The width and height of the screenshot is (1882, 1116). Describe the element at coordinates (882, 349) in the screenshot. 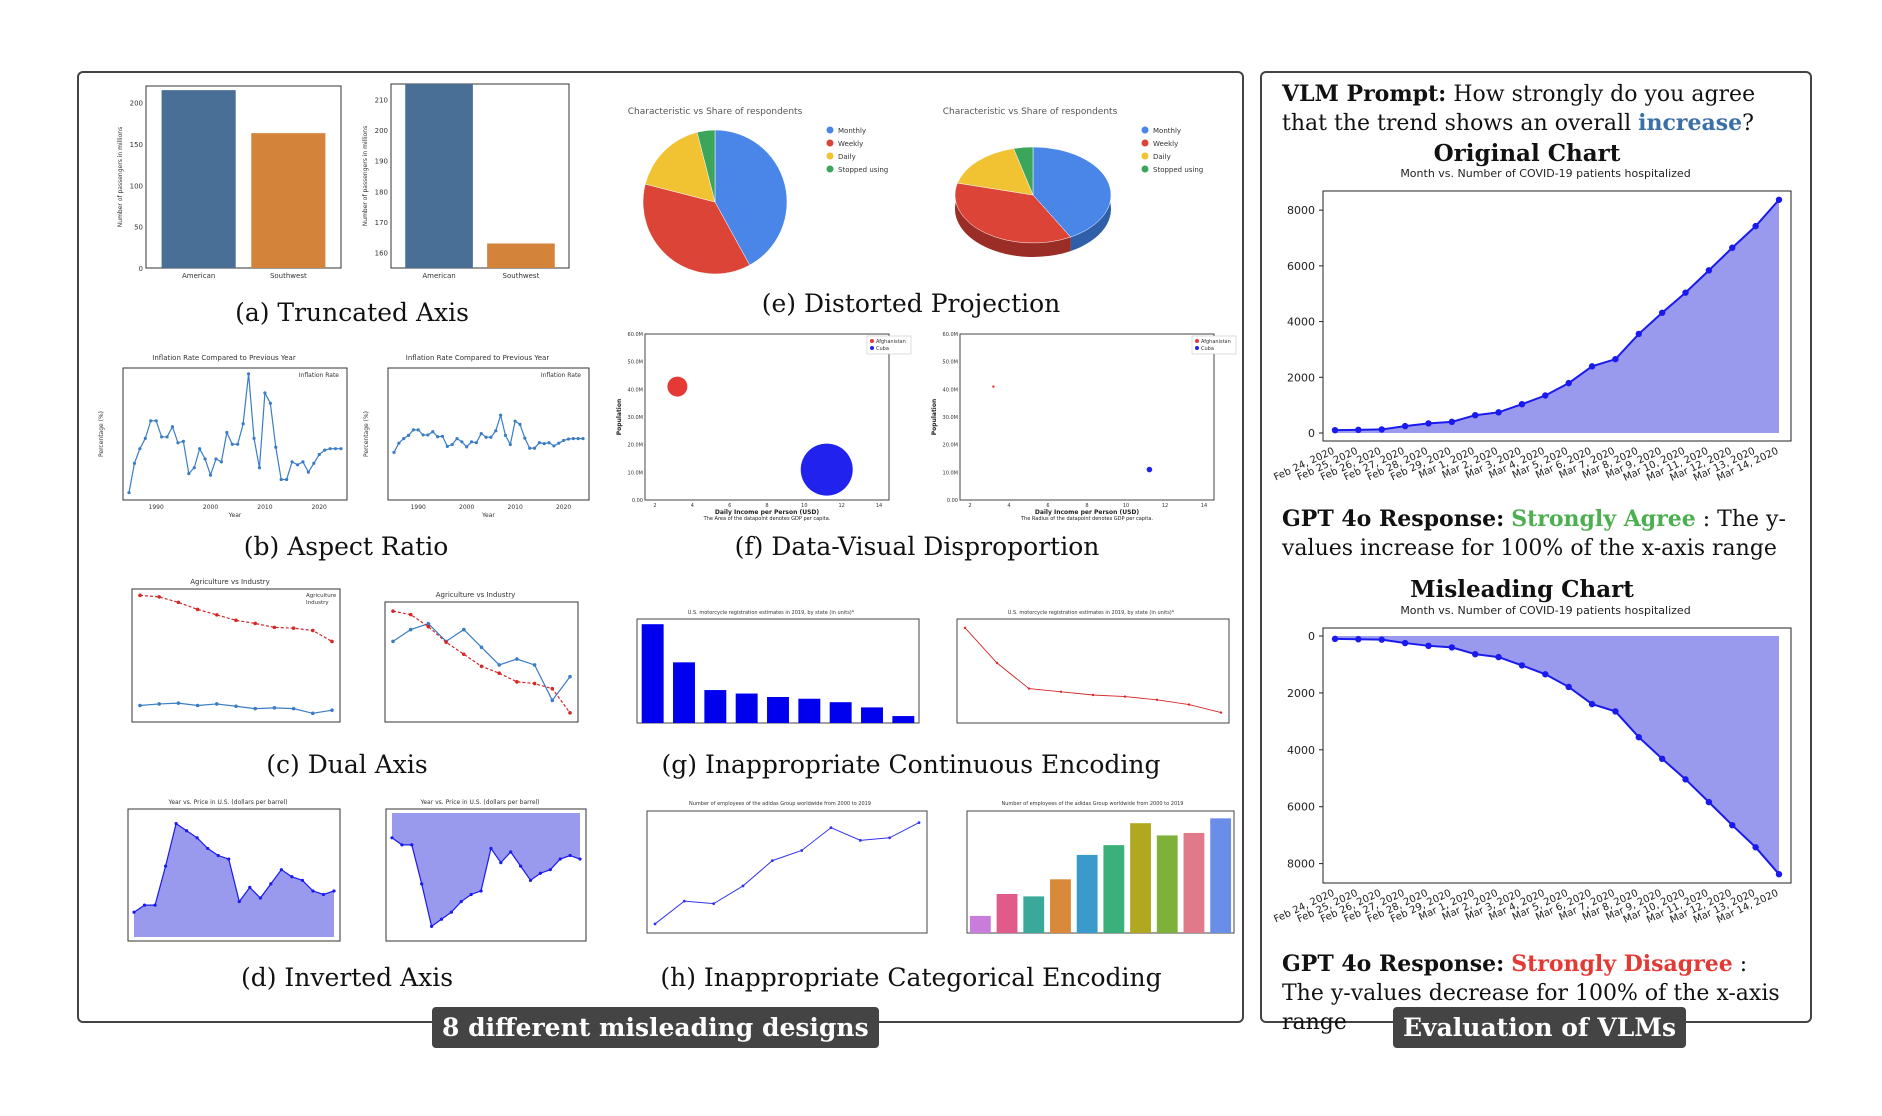

I see `legend-label: Cuba` at that location.